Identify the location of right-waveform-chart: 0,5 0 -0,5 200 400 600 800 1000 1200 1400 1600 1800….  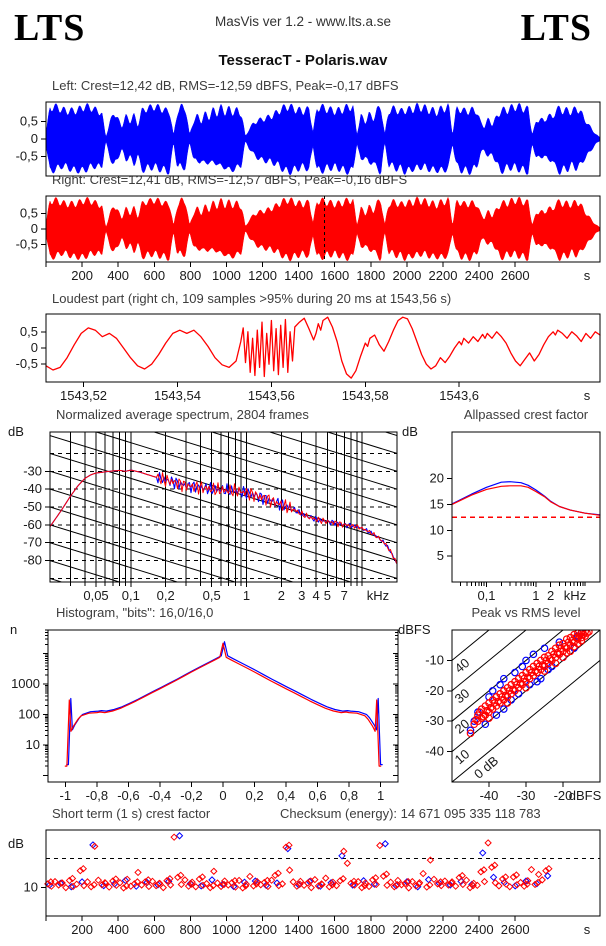
(308, 239).